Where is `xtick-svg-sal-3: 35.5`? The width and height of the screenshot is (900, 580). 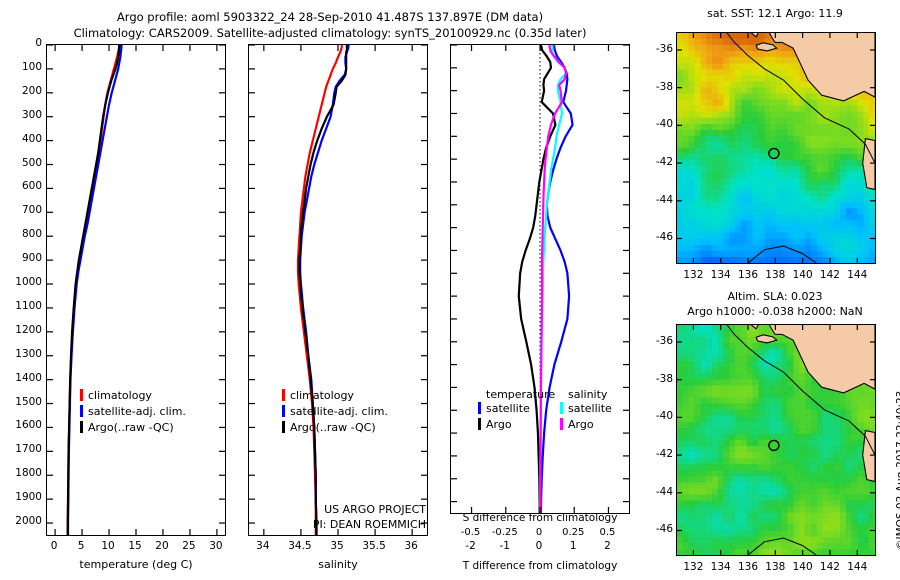 xtick-svg-sal-3: 35.5 is located at coordinates (374, 546).